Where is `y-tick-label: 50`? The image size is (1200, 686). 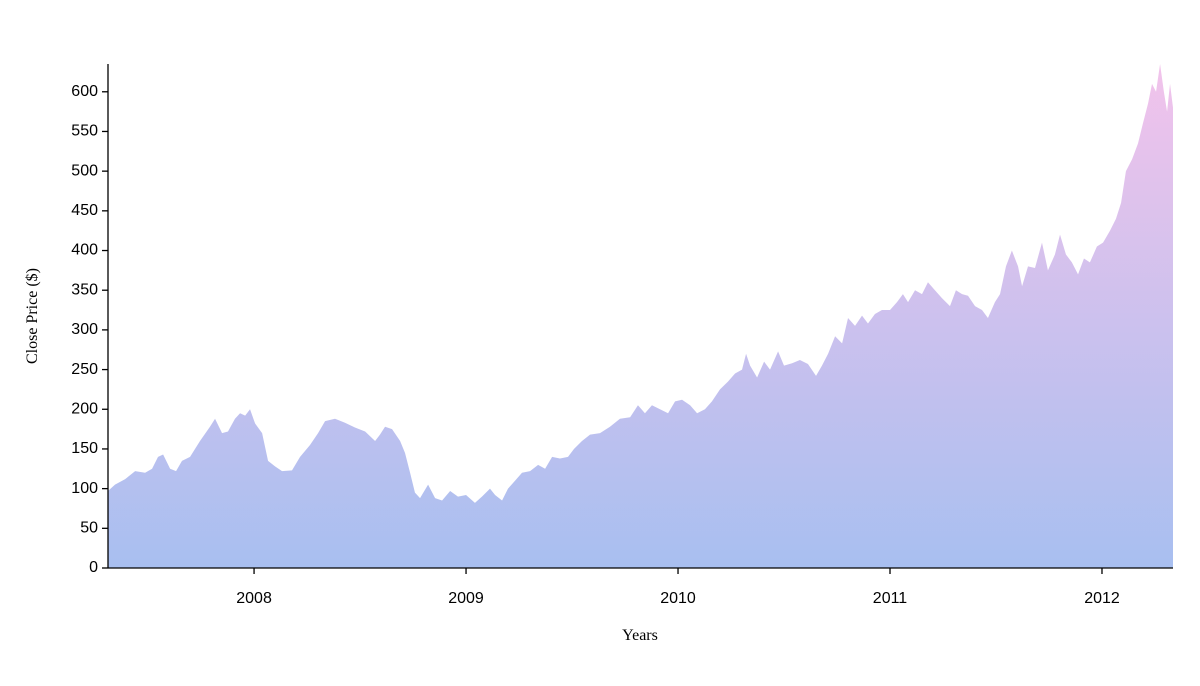 y-tick-label: 50 is located at coordinates (89, 528).